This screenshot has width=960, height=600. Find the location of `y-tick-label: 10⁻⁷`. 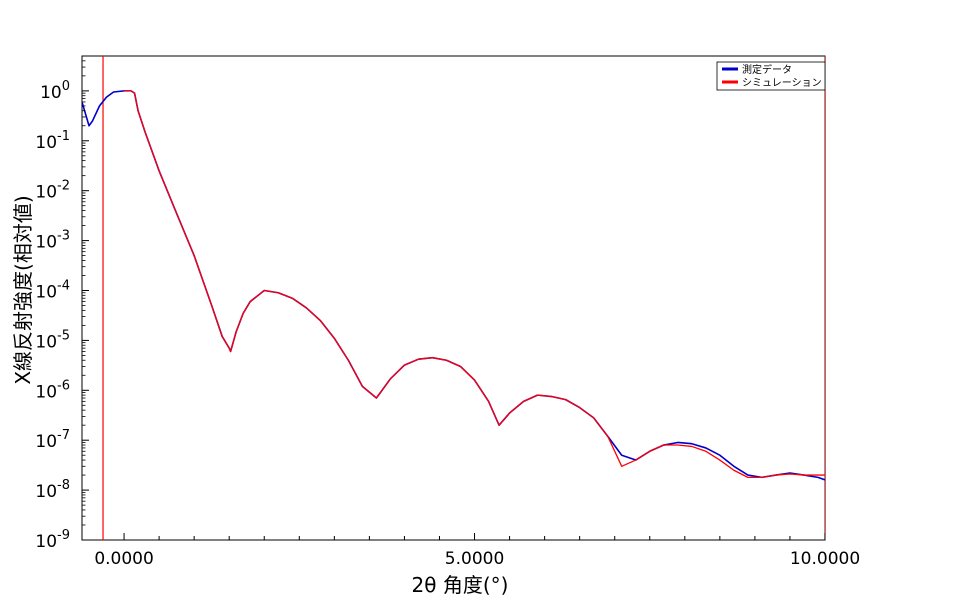

y-tick-label: 10⁻⁷ is located at coordinates (52, 440).